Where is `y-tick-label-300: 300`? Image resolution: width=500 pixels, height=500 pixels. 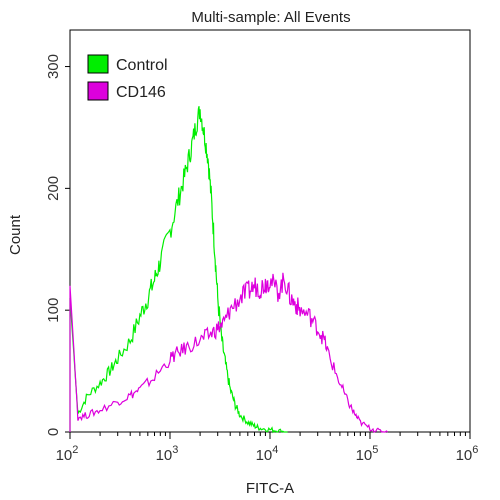 y-tick-label-300: 300 is located at coordinates (53, 66).